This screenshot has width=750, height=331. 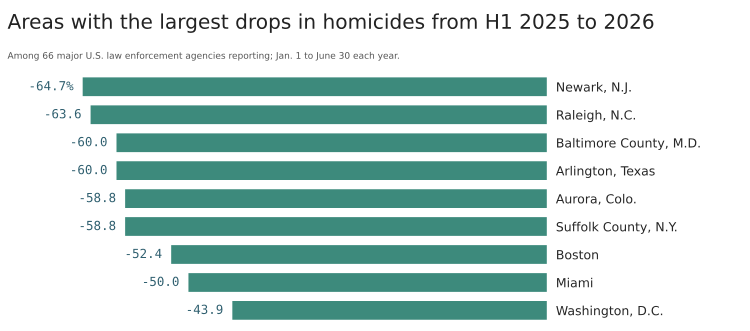 What do you see at coordinates (574, 283) in the screenshot?
I see `y-tick-label: Miami` at bounding box center [574, 283].